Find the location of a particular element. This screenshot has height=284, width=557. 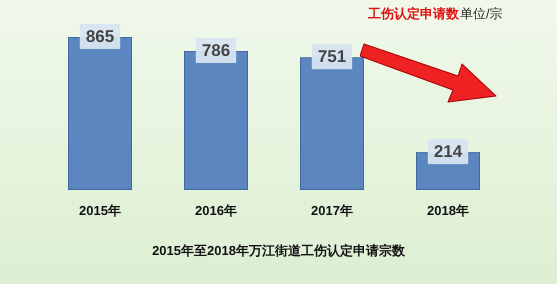

data-label: 751 is located at coordinates (332, 56).